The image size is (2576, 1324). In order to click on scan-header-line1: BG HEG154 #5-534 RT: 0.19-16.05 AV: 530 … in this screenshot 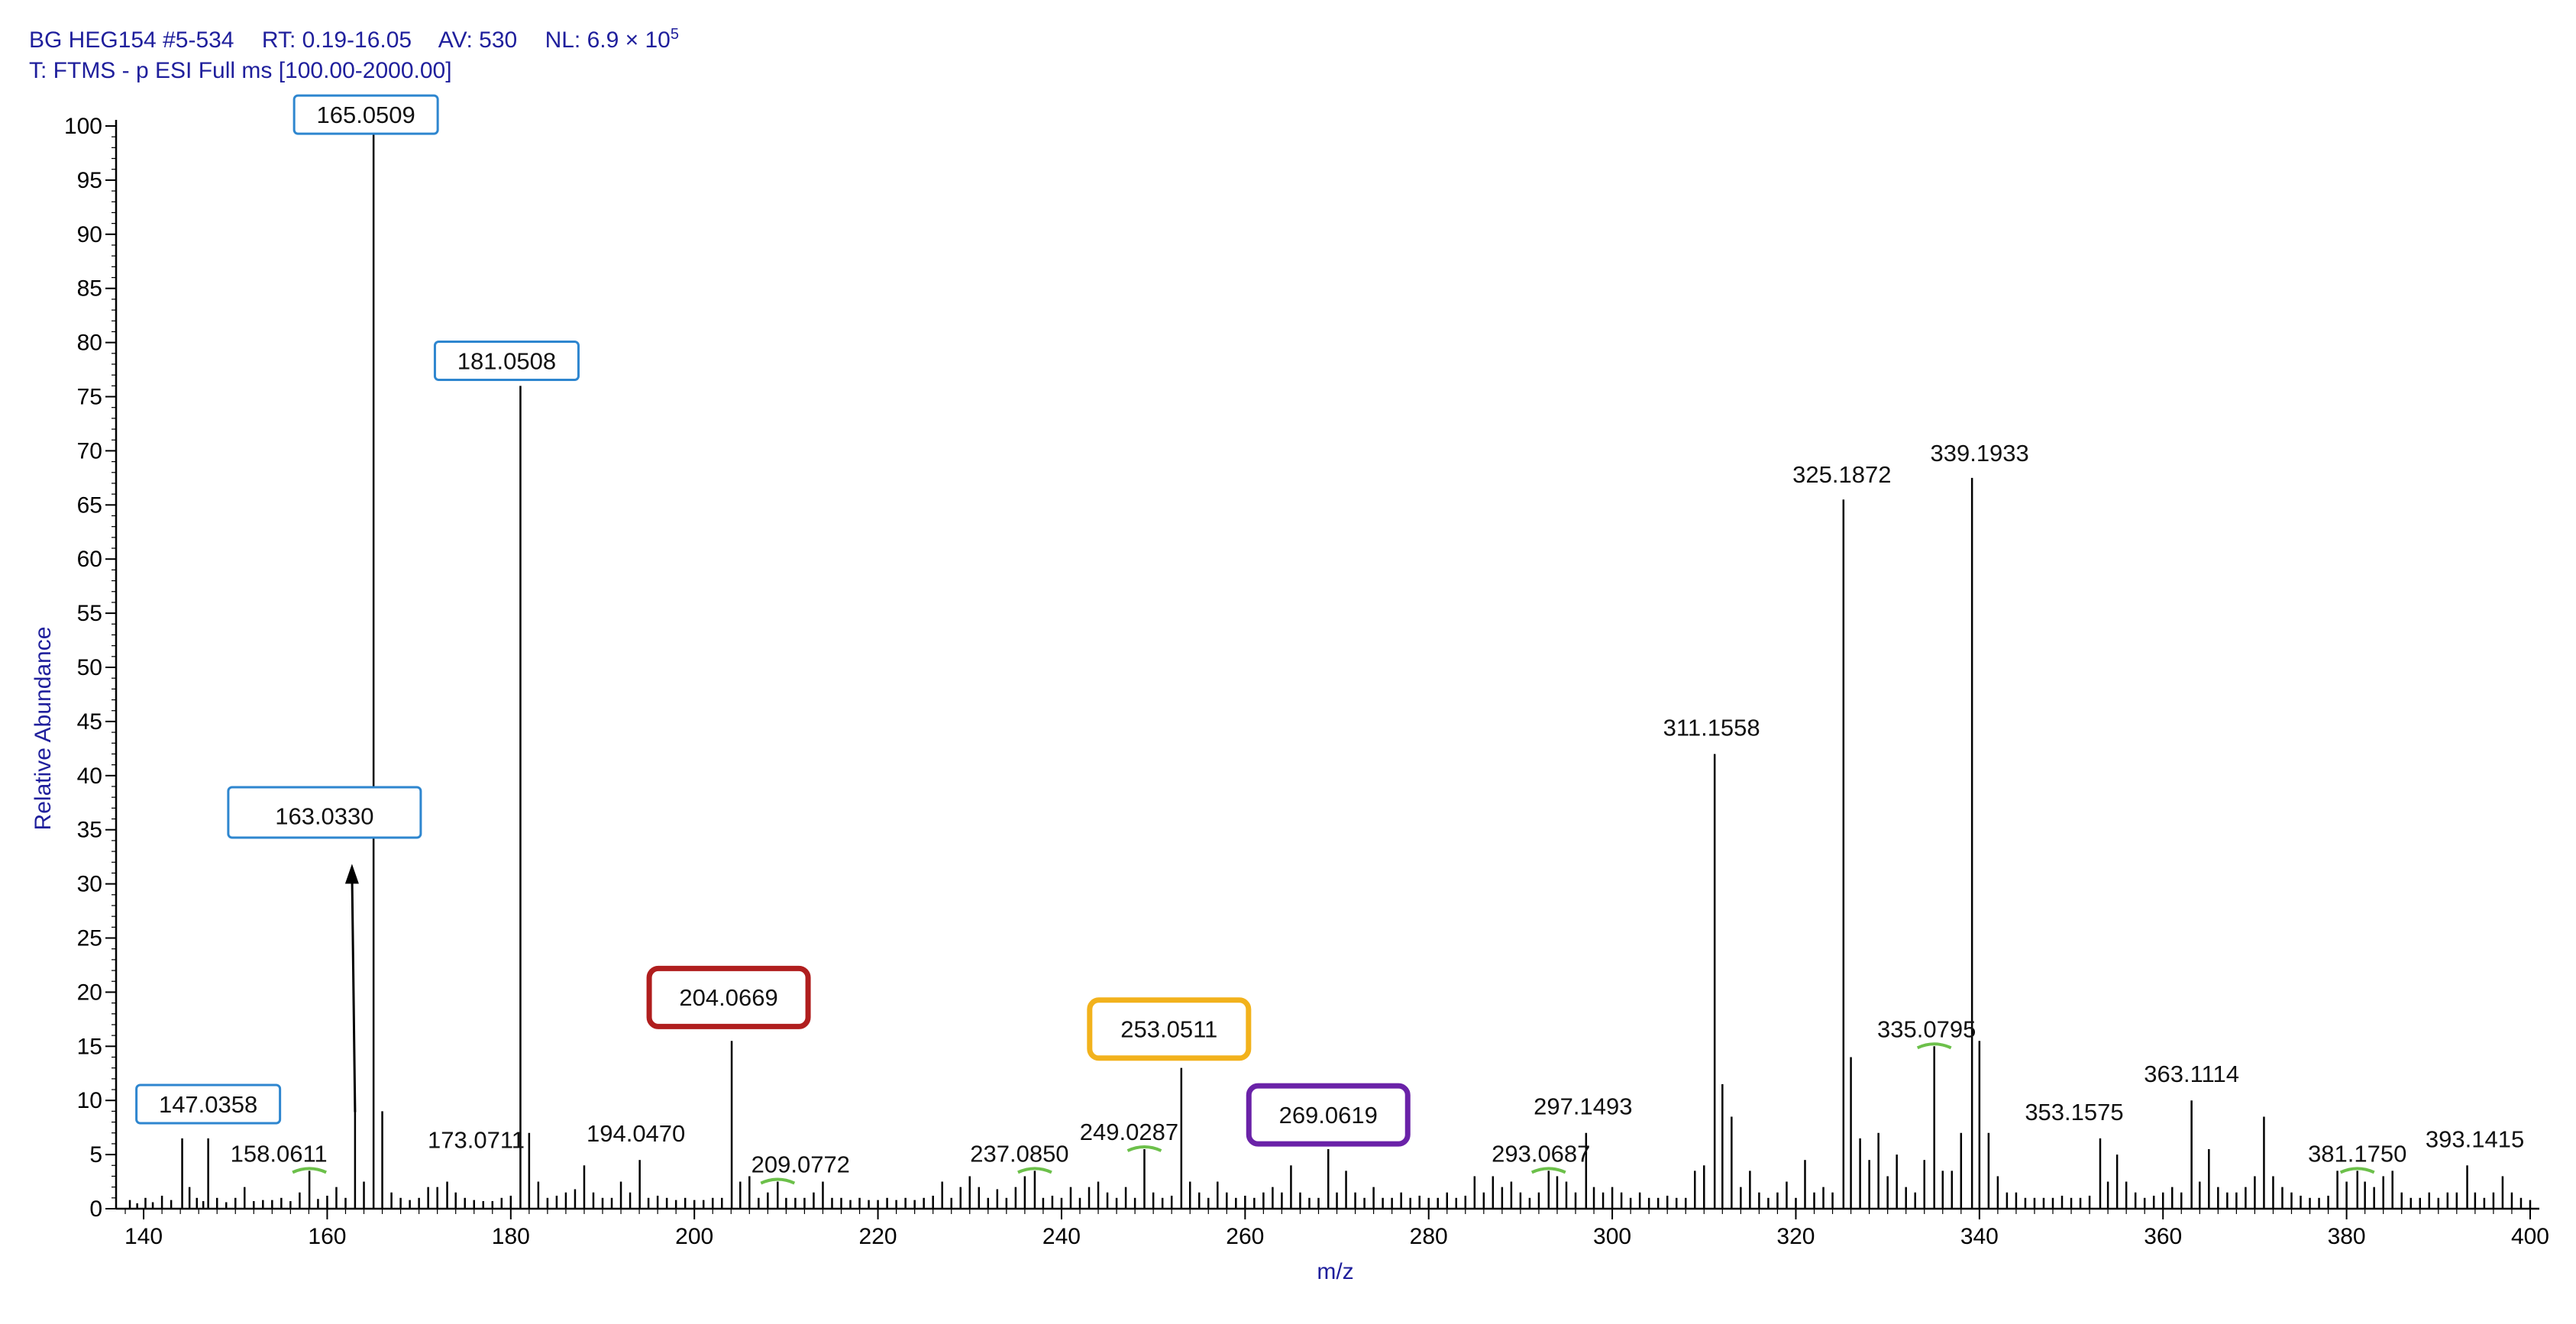, I will do `click(354, 39)`.